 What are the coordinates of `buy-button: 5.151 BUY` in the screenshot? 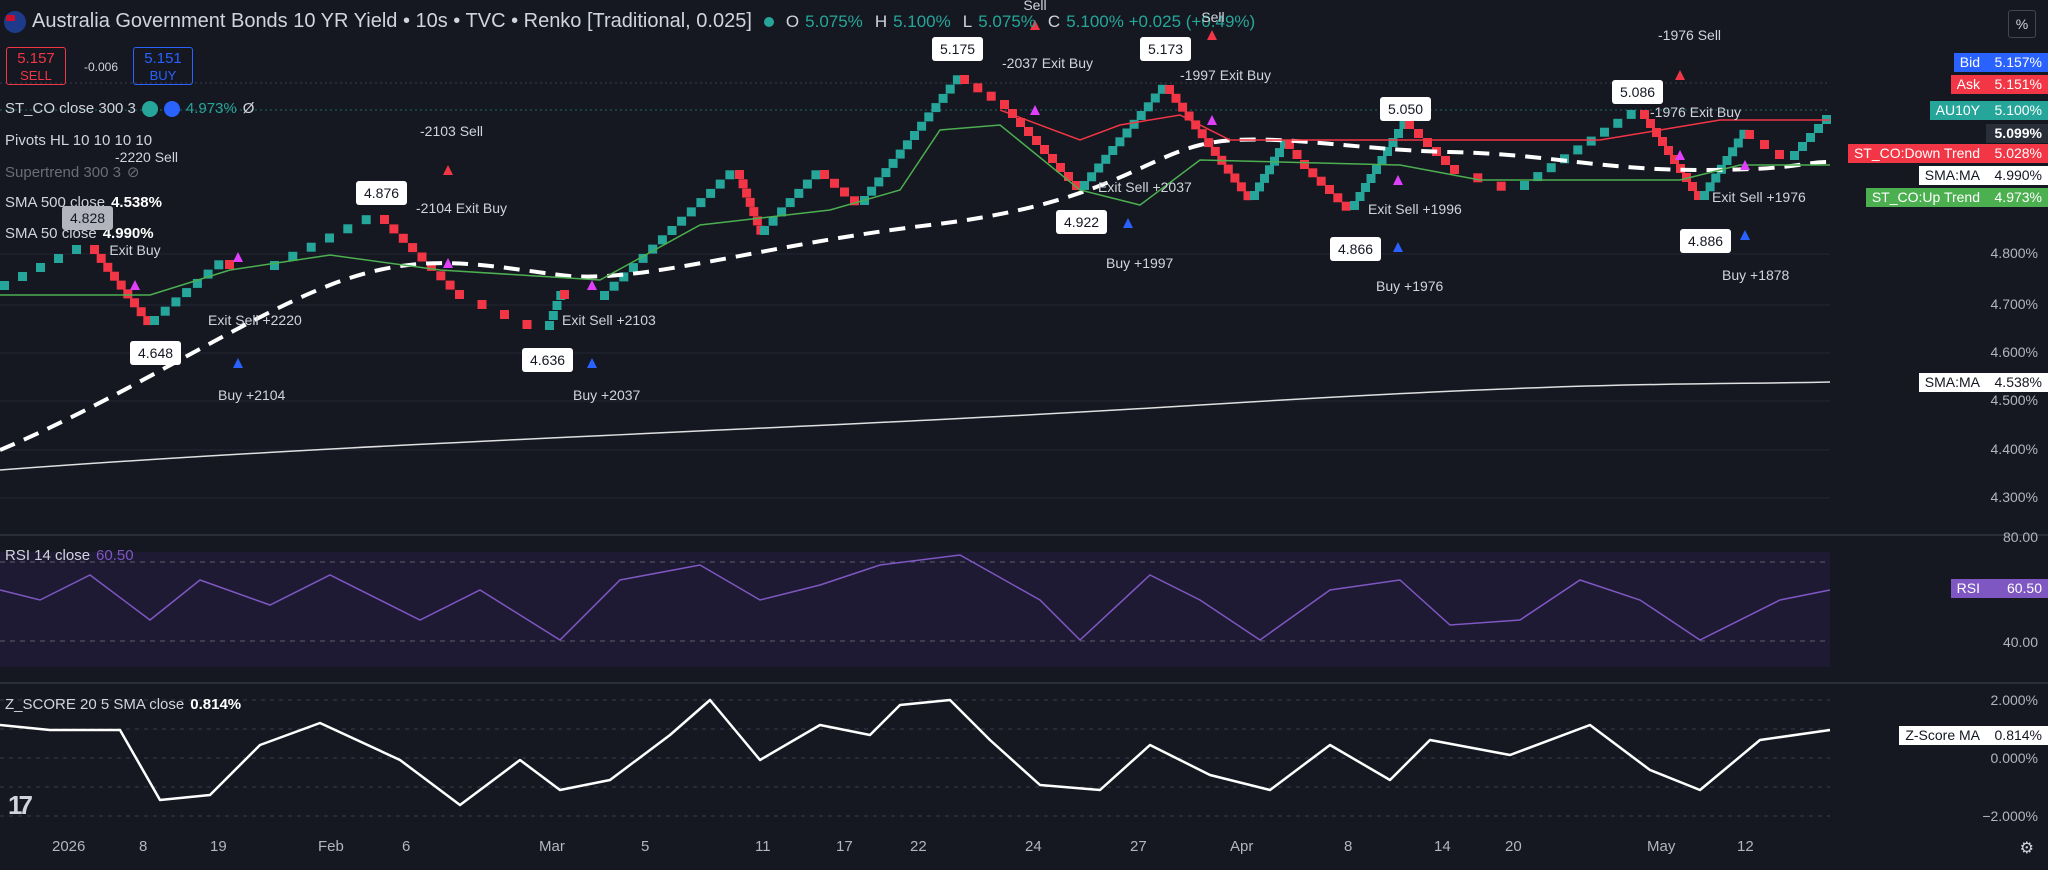 It's located at (163, 66).